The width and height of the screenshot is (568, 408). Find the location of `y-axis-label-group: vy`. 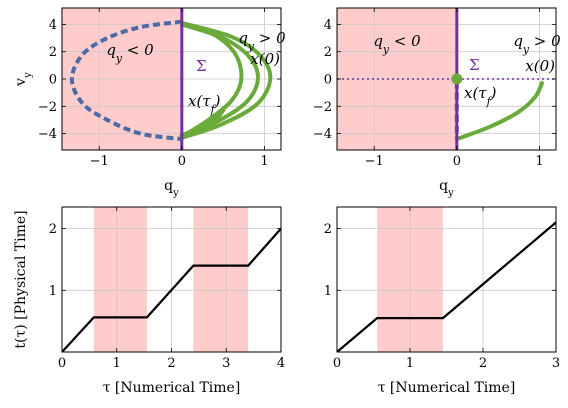

y-axis-label-group: vy is located at coordinates (23, 79).